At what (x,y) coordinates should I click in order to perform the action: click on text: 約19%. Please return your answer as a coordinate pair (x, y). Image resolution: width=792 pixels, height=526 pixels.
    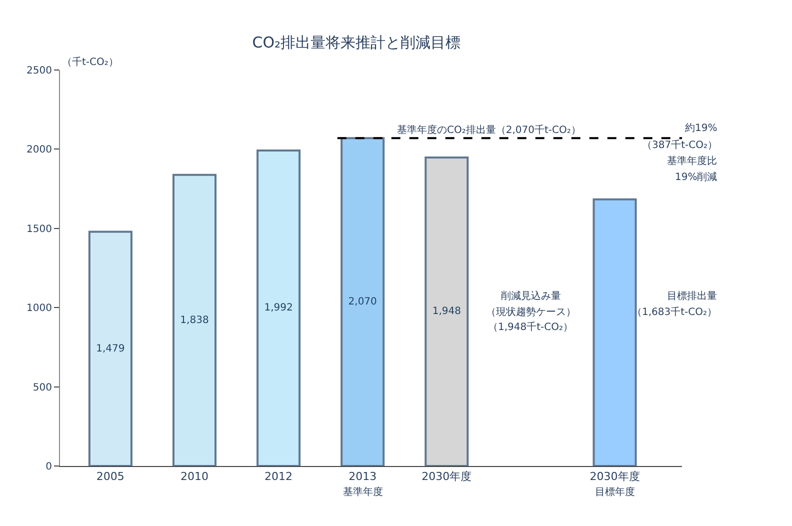
    Looking at the image, I should click on (701, 128).